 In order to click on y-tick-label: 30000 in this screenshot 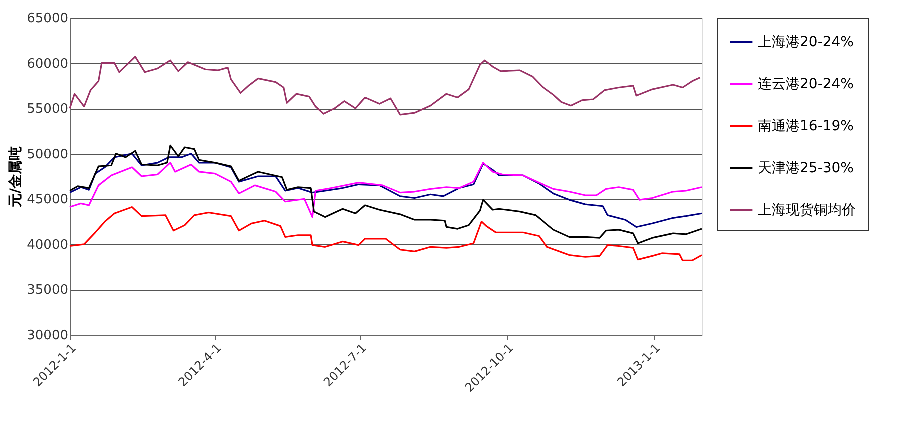, I will do `click(47, 336)`.